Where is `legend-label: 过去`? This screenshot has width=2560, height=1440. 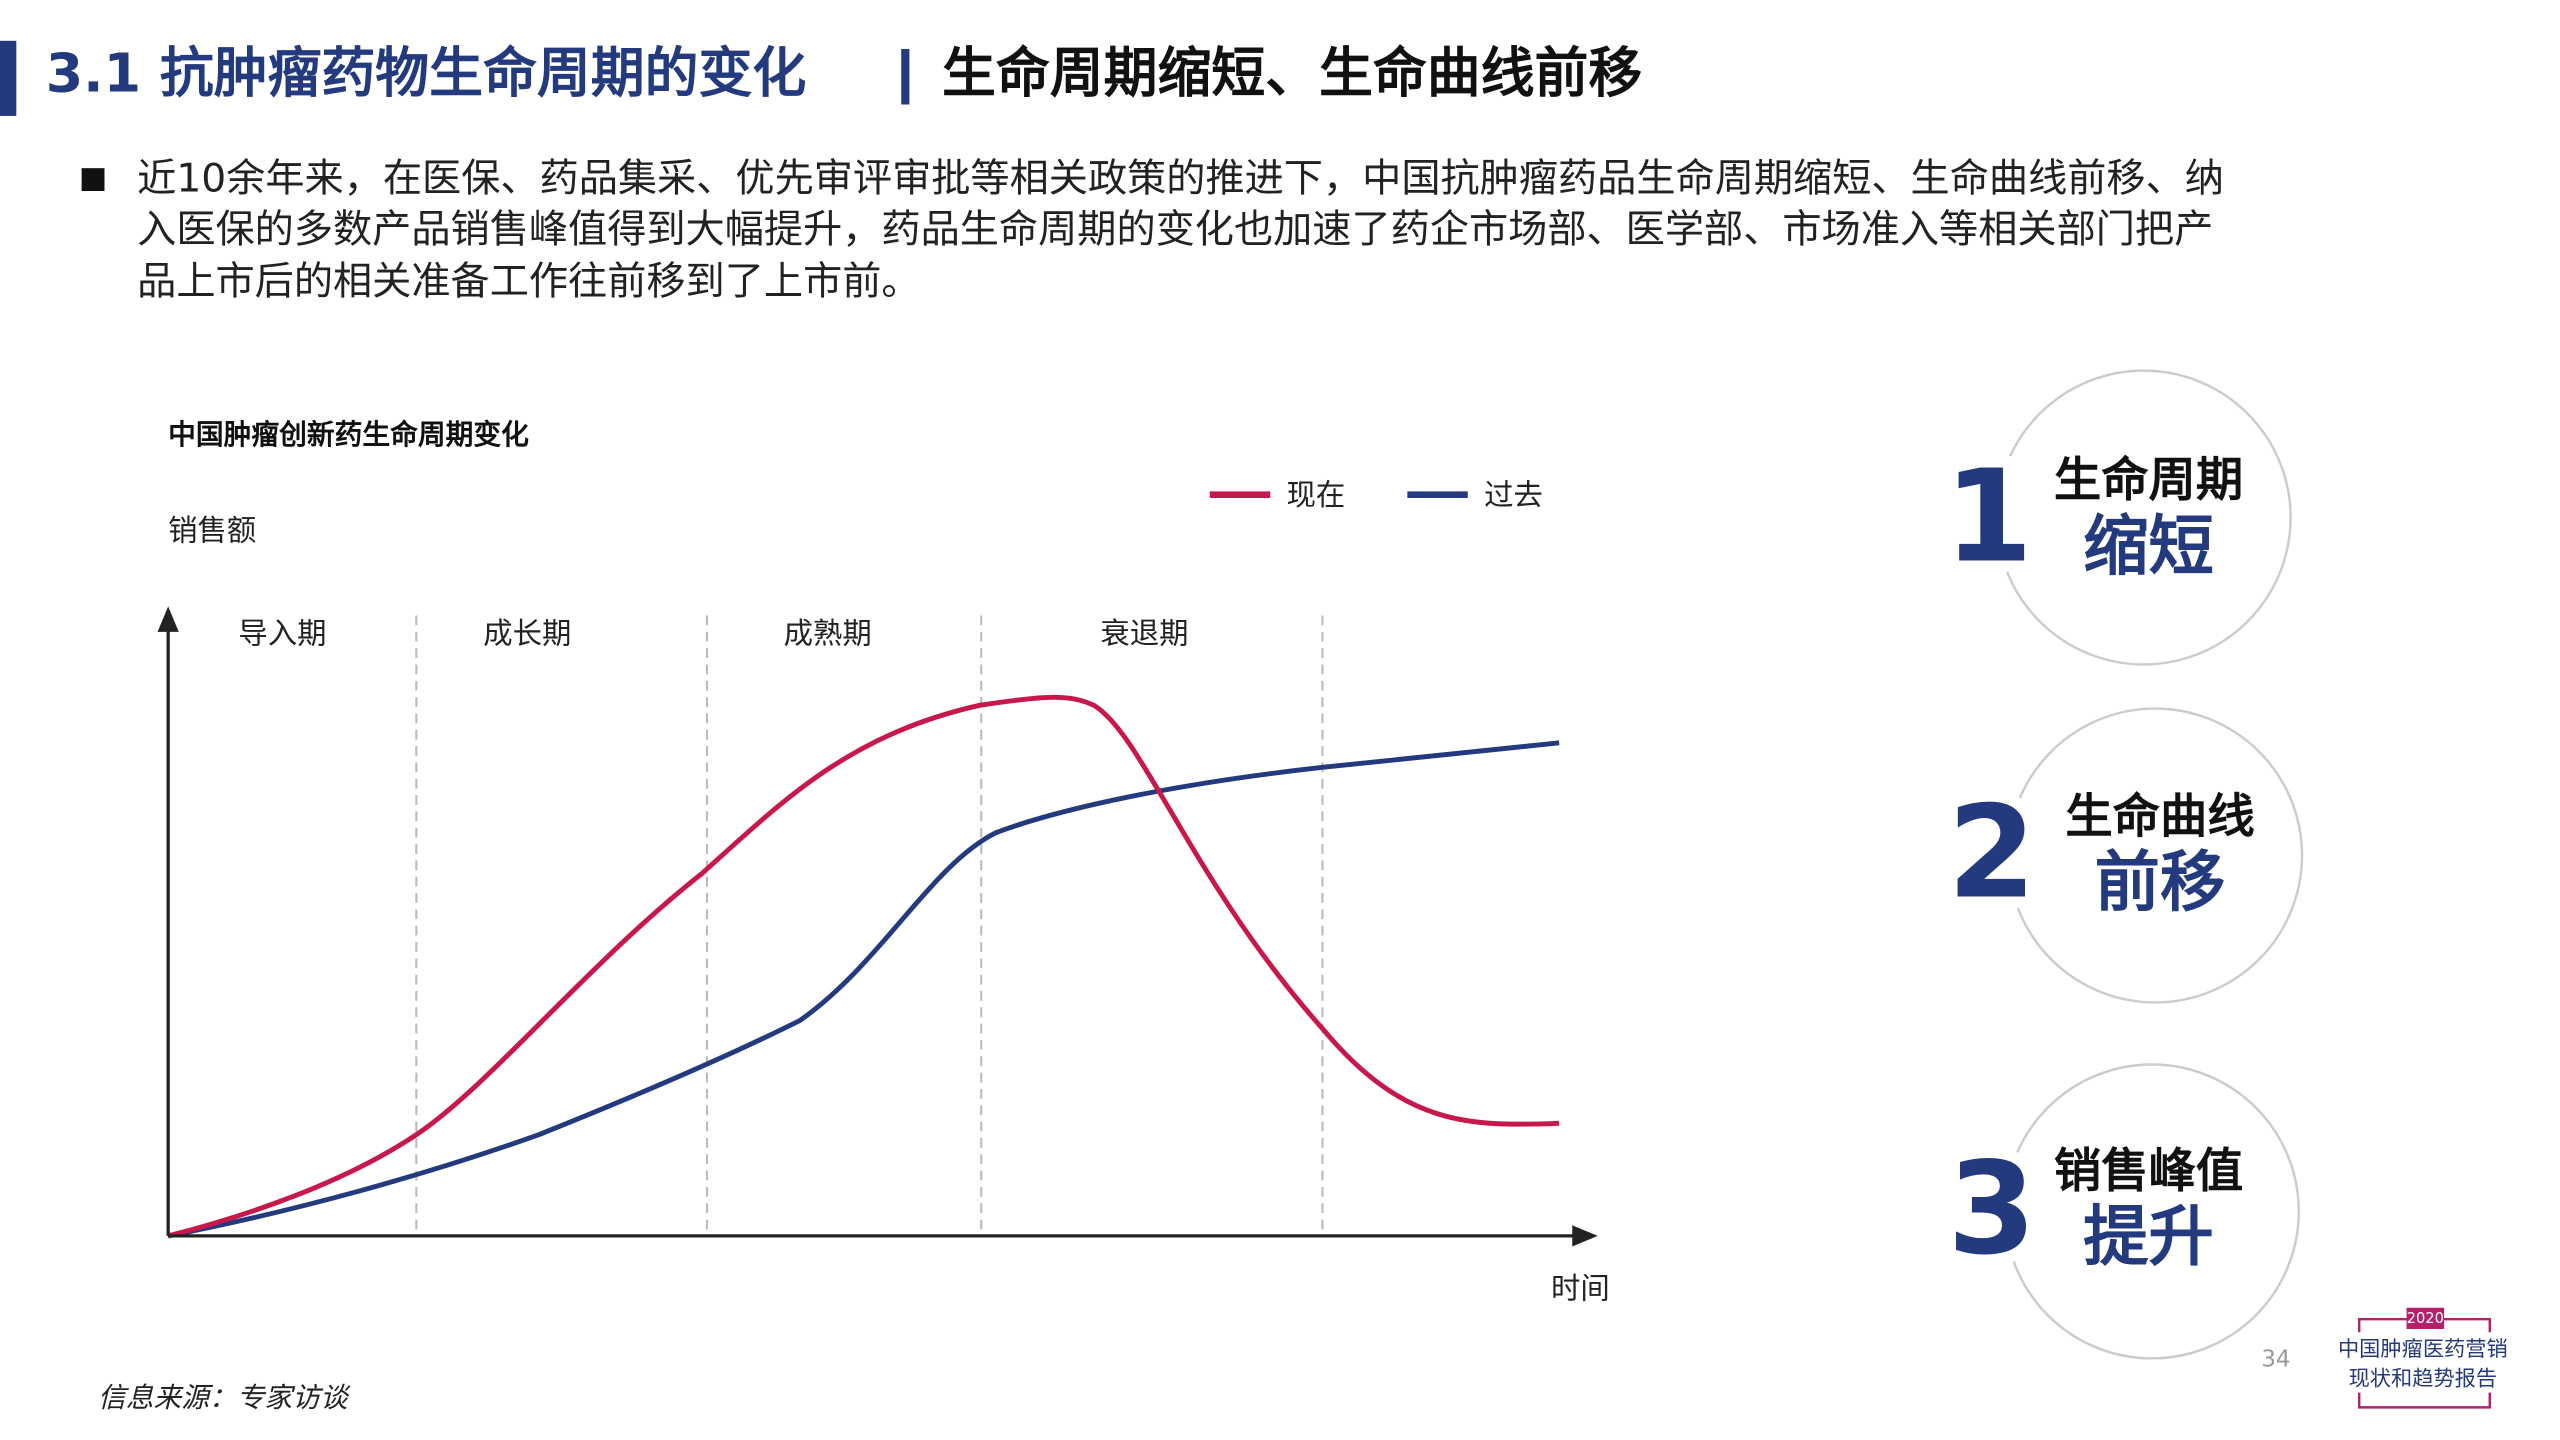 legend-label: 过去 is located at coordinates (1513, 495).